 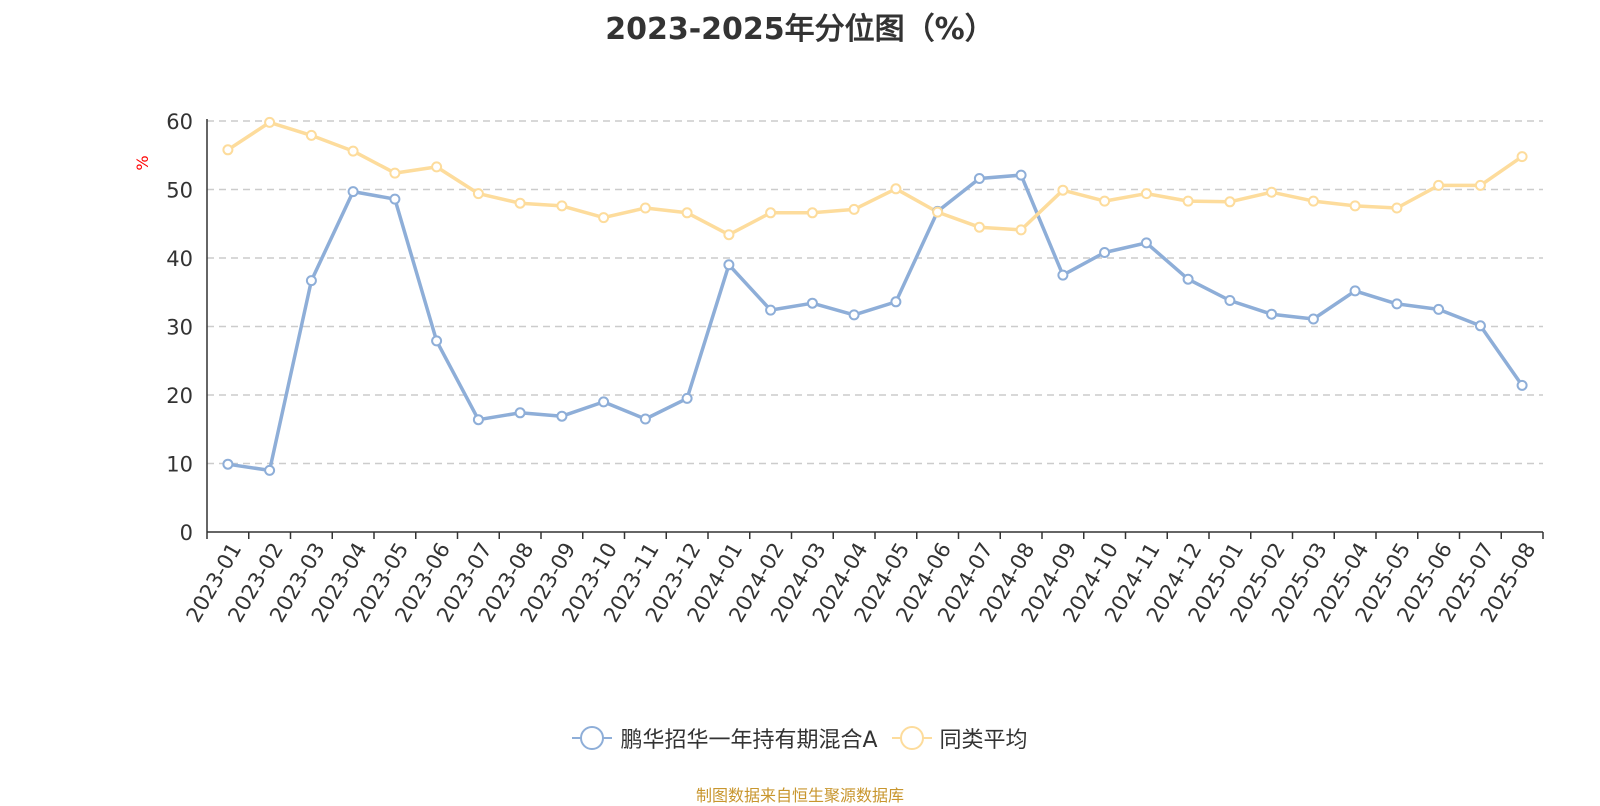 I want to click on y-tick-label: 0, so click(x=186, y=533).